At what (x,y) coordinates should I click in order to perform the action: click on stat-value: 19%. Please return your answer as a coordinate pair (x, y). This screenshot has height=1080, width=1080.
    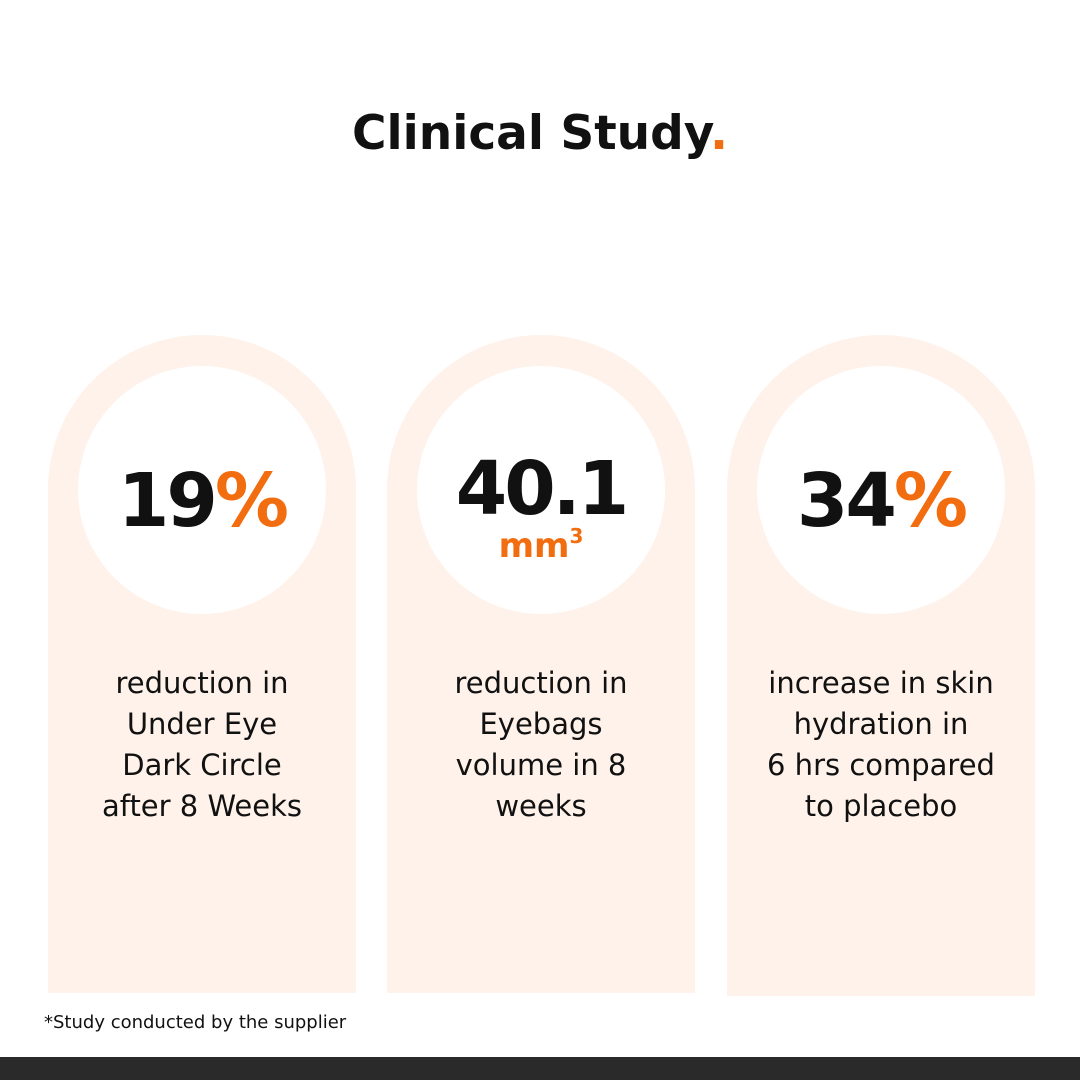
    Looking at the image, I should click on (202, 501).